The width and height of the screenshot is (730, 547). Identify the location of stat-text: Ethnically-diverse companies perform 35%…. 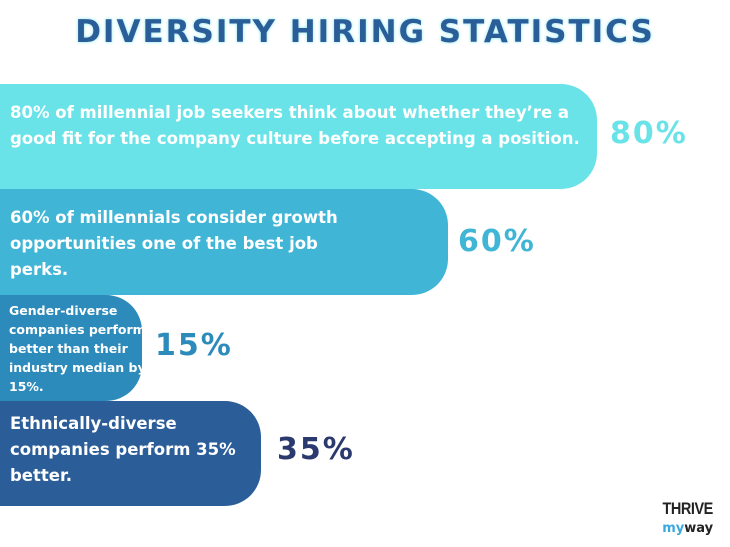
(123, 449).